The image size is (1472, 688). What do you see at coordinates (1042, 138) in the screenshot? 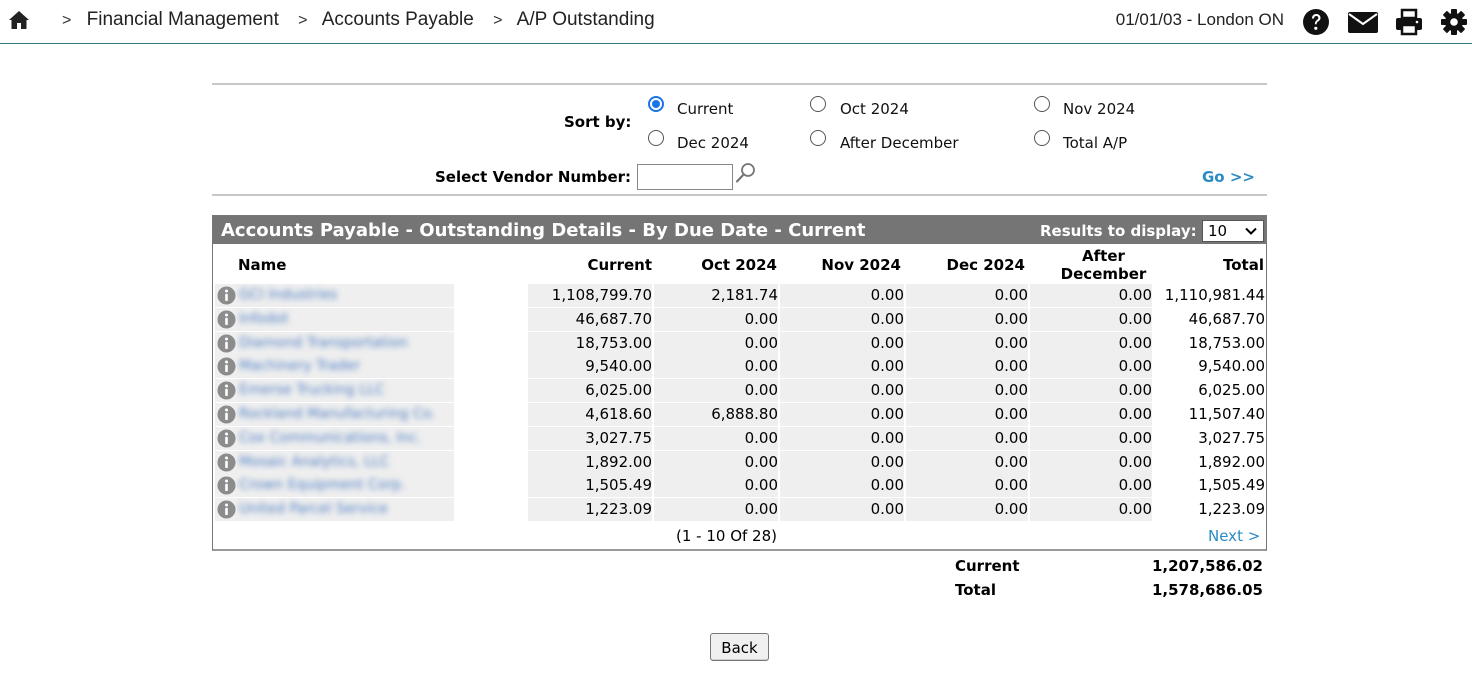
I see `sort-radio-total-ap` at bounding box center [1042, 138].